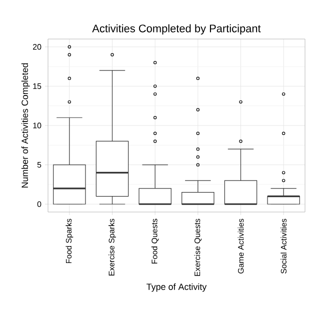 The width and height of the screenshot is (325, 325). What do you see at coordinates (25, 125) in the screenshot?
I see `y-axis-title: Number of Activities Completed` at bounding box center [25, 125].